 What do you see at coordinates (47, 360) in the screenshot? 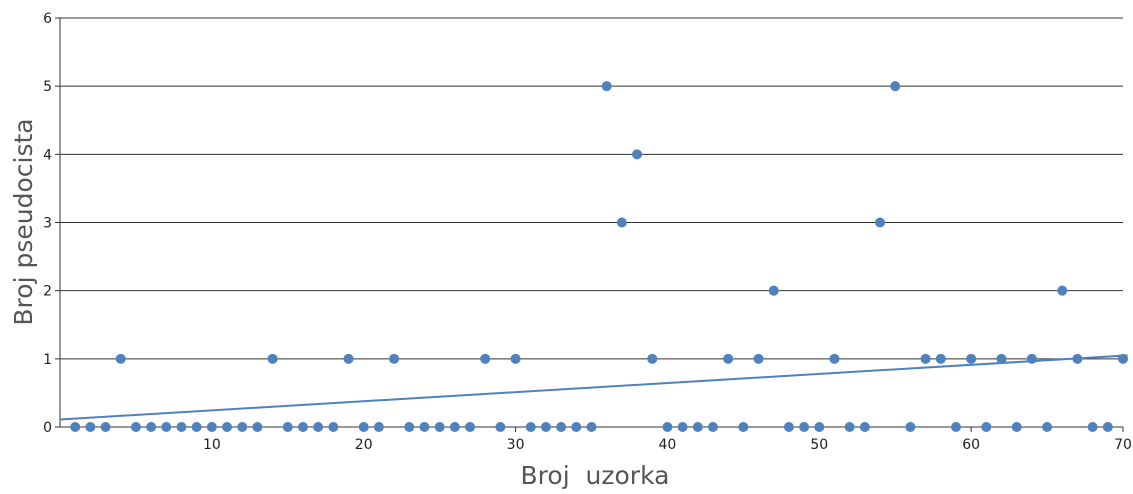
I see `y-tick-label: 1` at bounding box center [47, 360].